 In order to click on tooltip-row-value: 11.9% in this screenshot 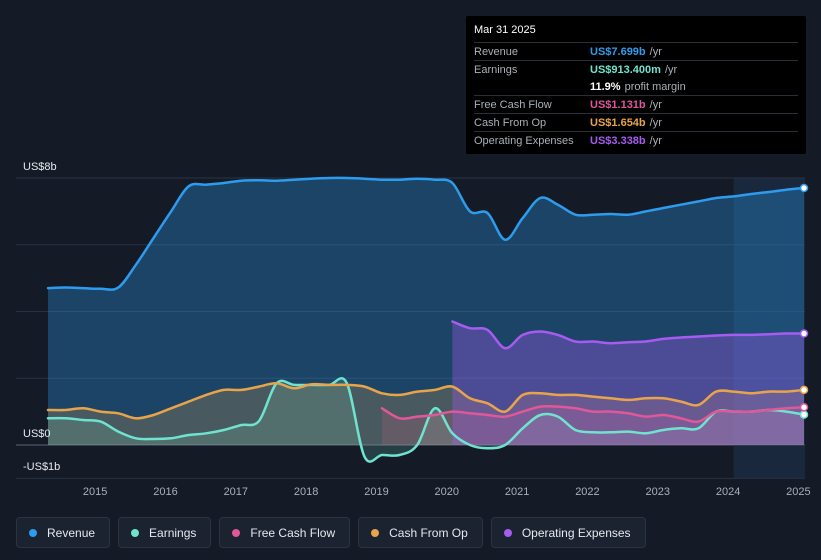, I will do `click(605, 86)`.